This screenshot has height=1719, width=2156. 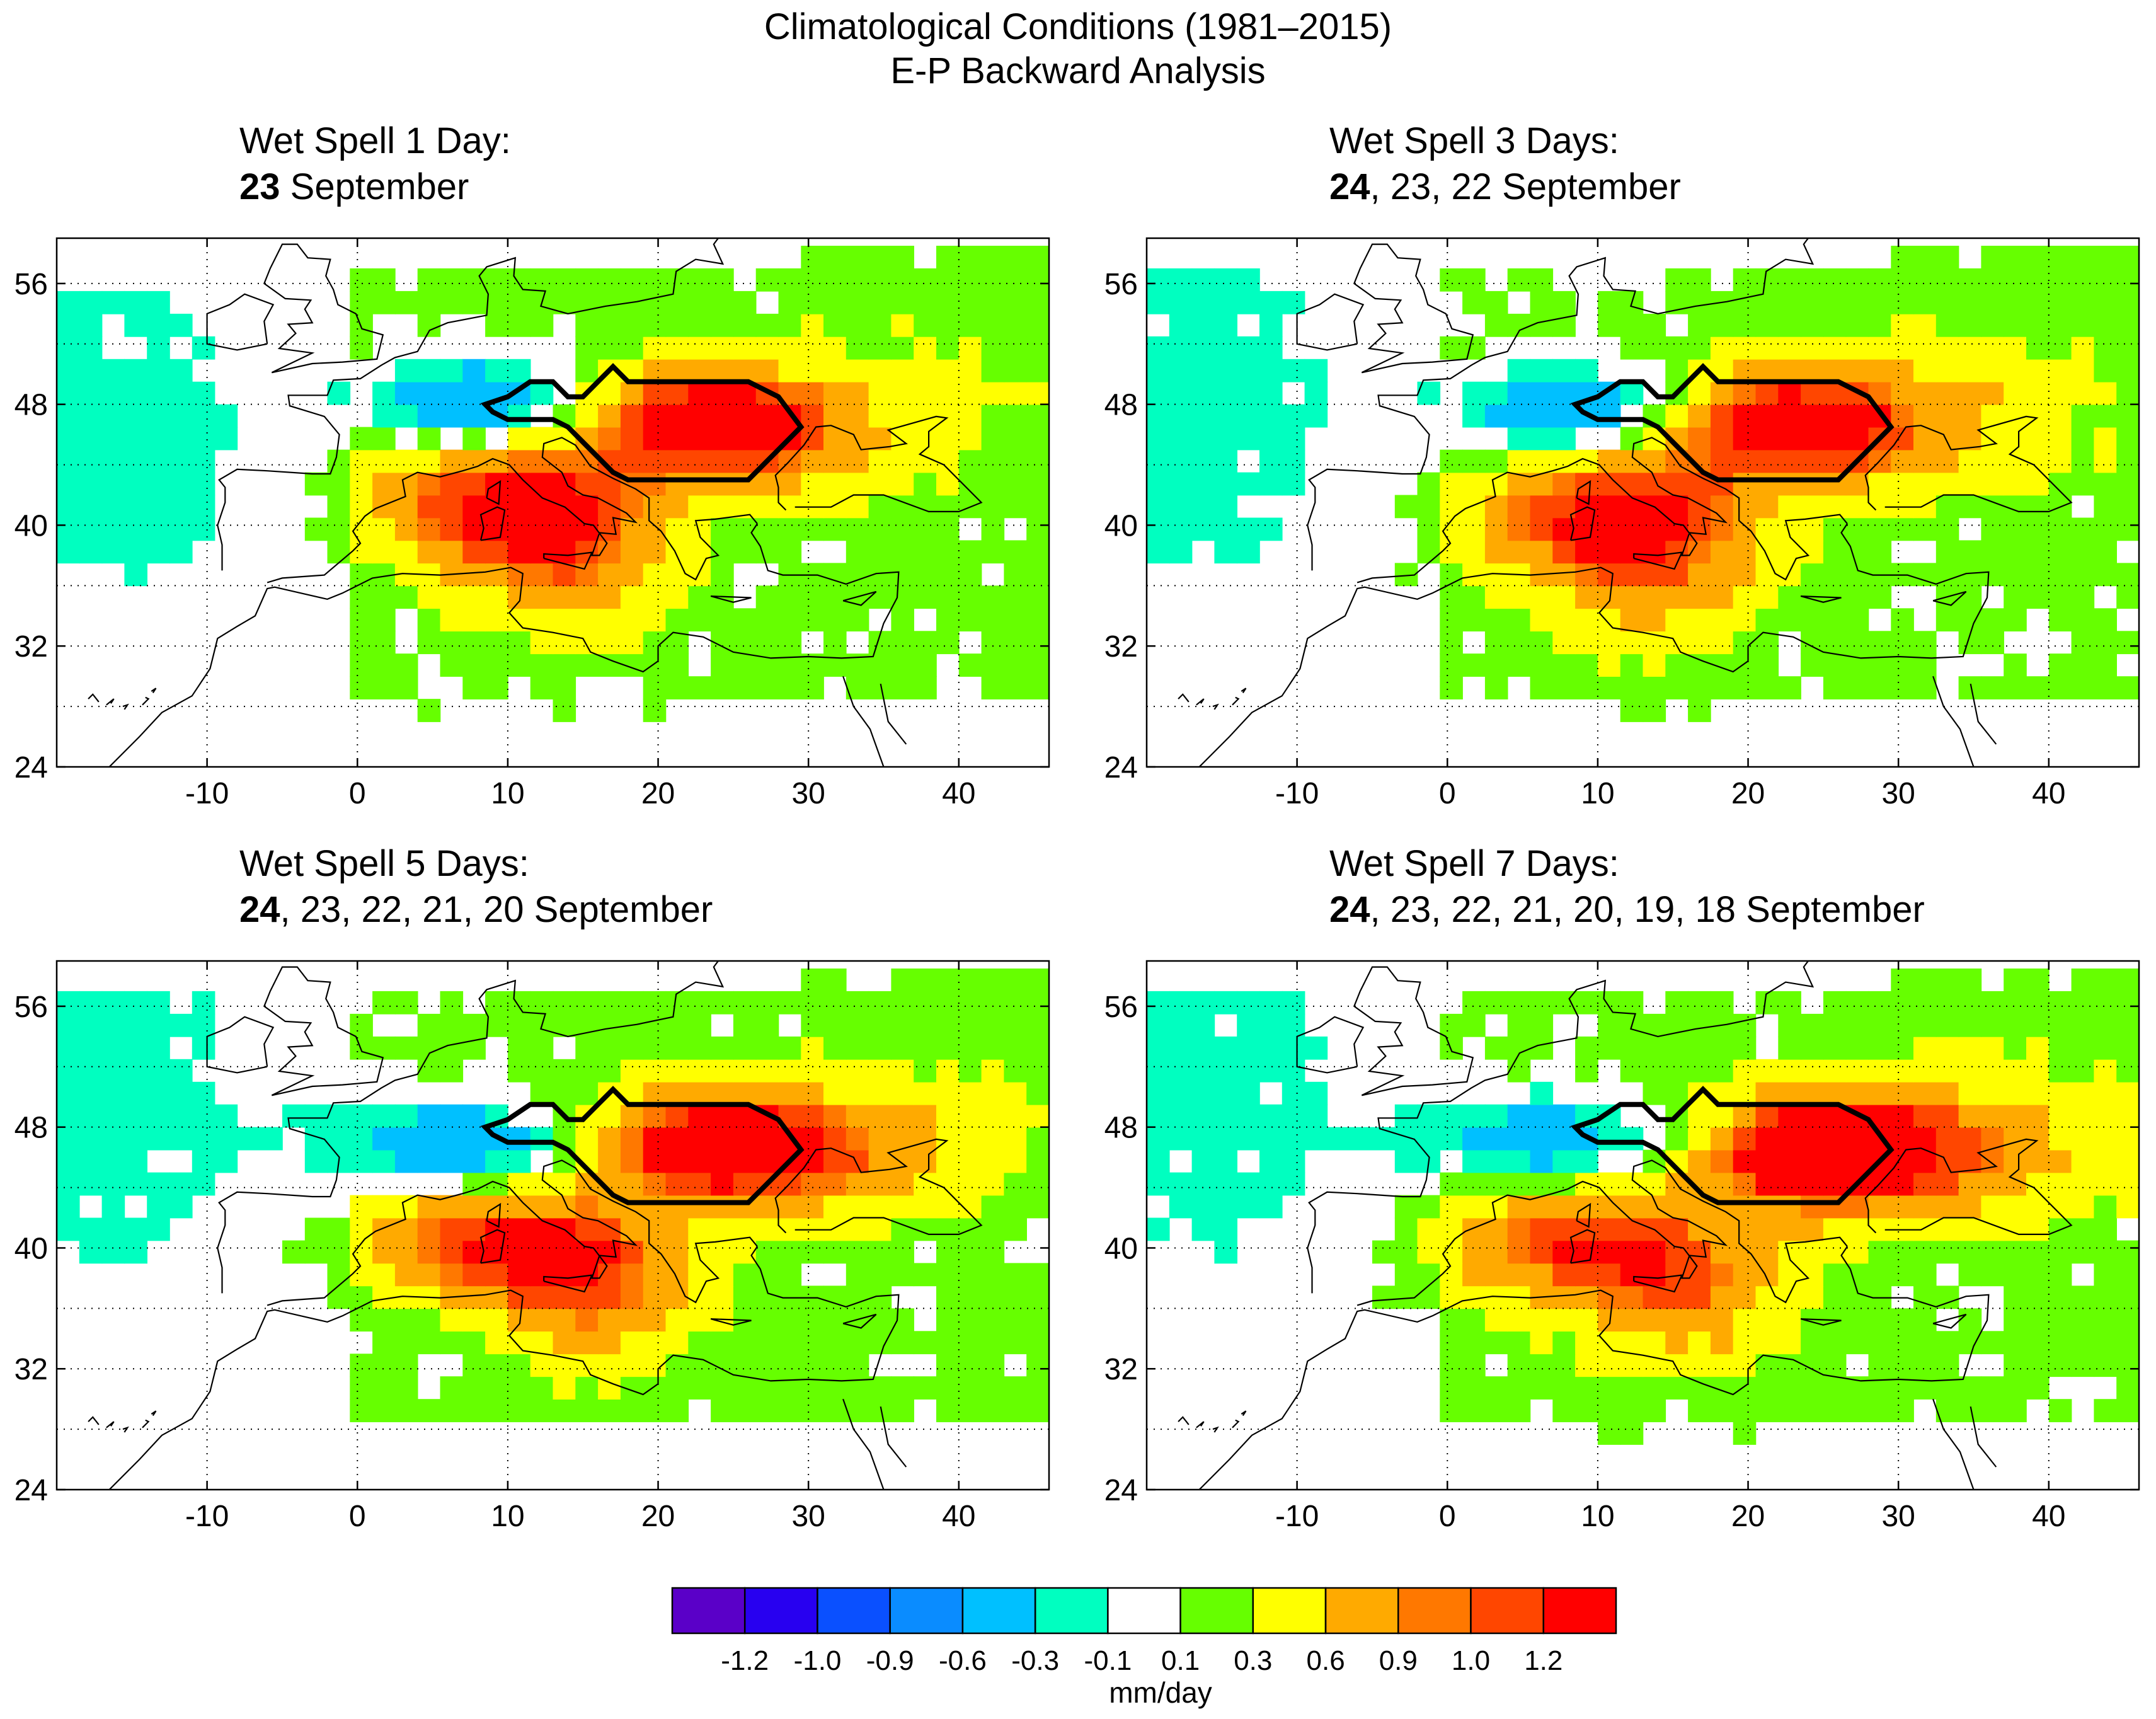 What do you see at coordinates (476, 909) in the screenshot?
I see `panel-title-line2: 24, 23, 22, 21, 20 September` at bounding box center [476, 909].